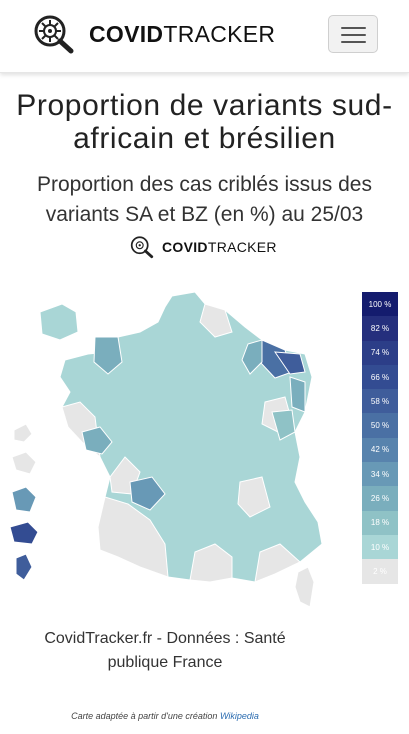  What do you see at coordinates (239, 716) in the screenshot?
I see `wikipedia-link: Wikipedia` at bounding box center [239, 716].